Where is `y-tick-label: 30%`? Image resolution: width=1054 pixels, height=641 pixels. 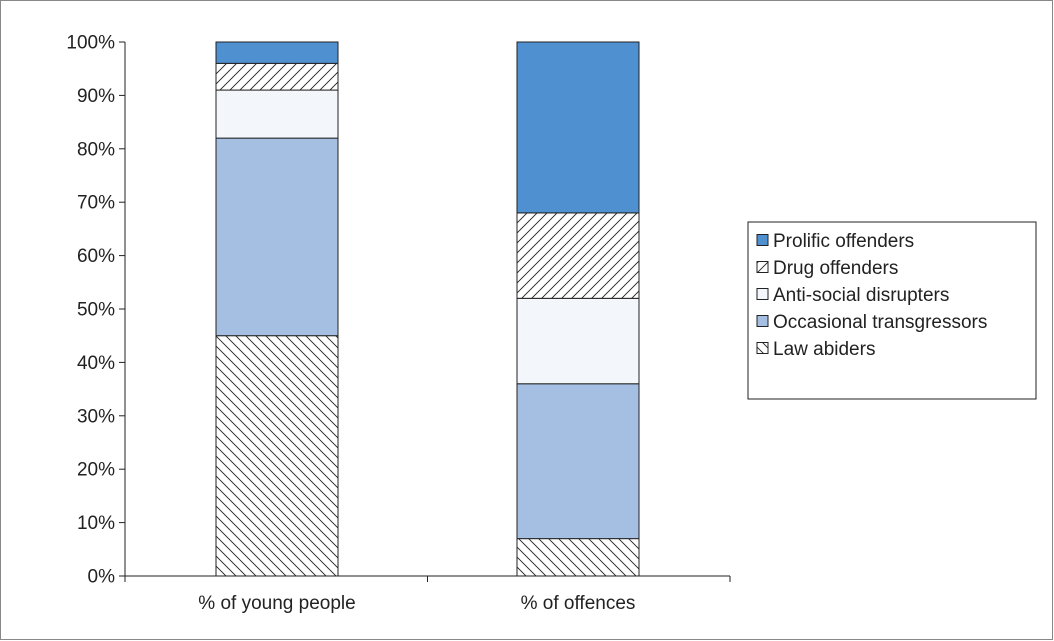 y-tick-label: 30% is located at coordinates (96, 416).